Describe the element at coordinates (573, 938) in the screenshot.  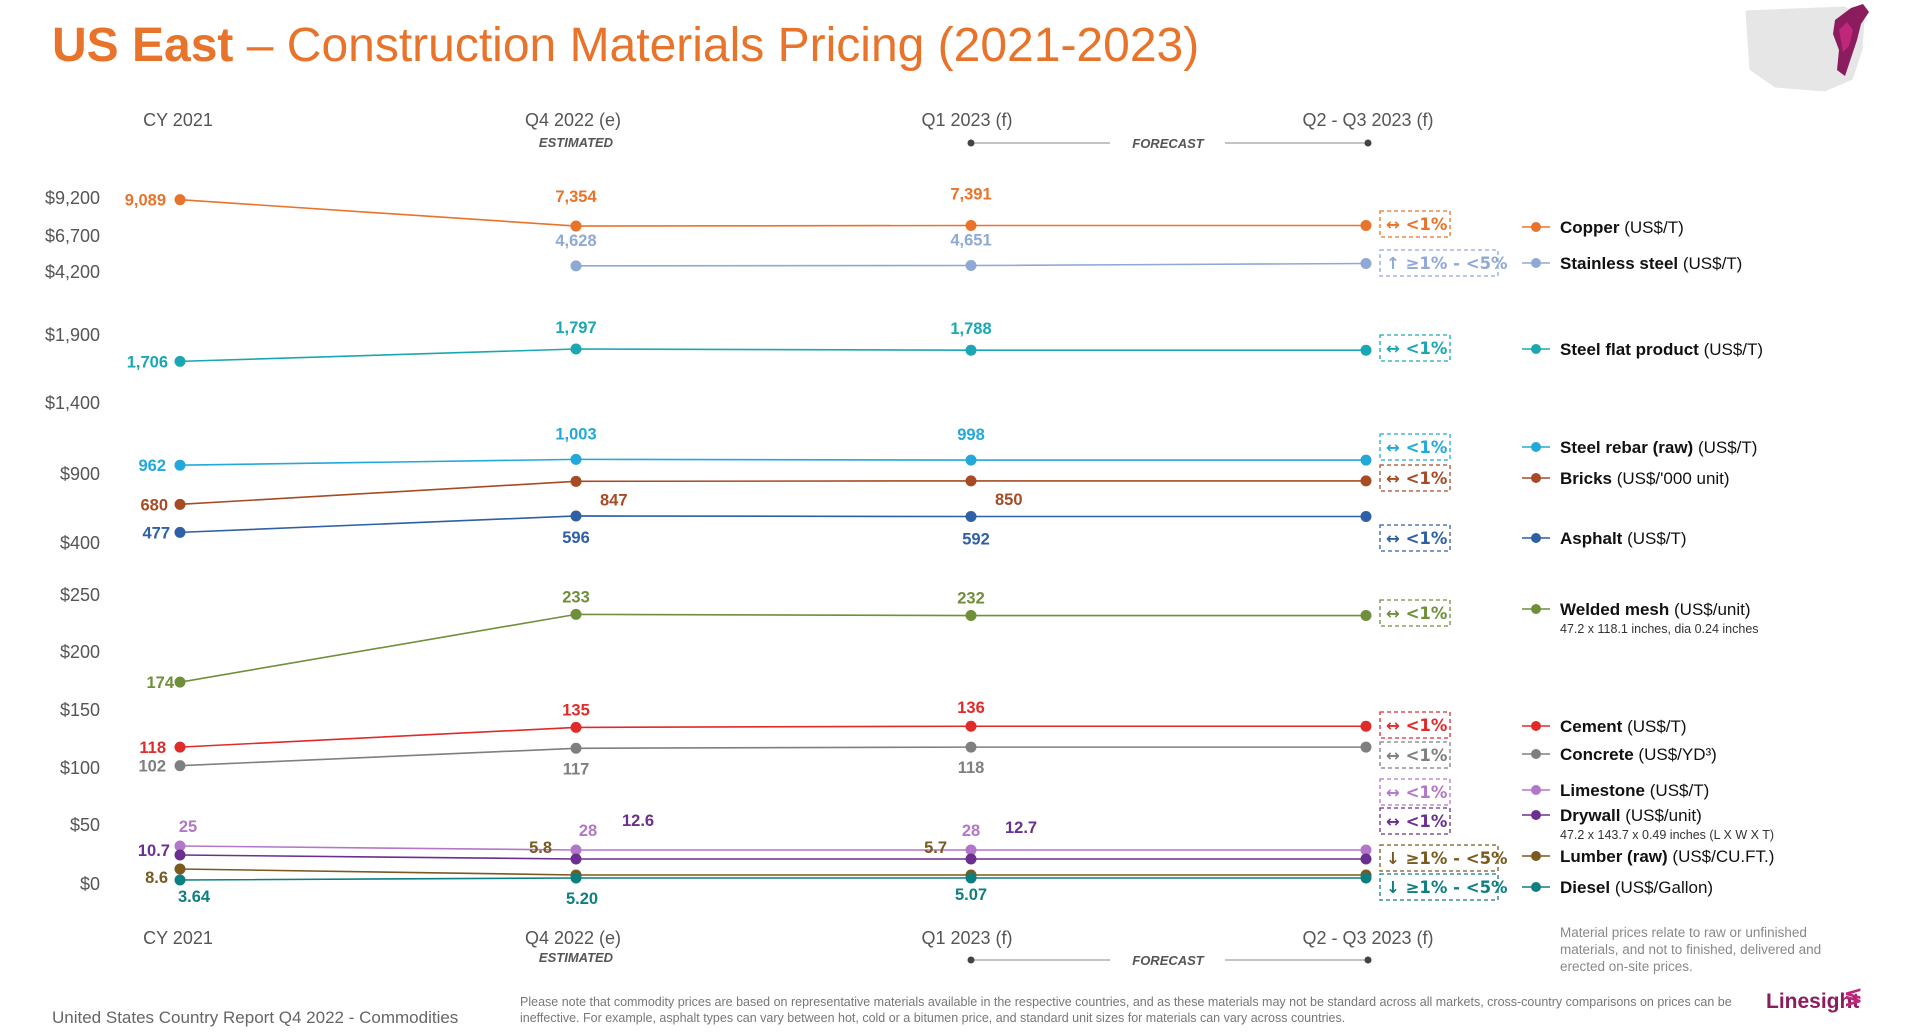
I see `category-label-bottom: Q4 2022 (e)` at that location.